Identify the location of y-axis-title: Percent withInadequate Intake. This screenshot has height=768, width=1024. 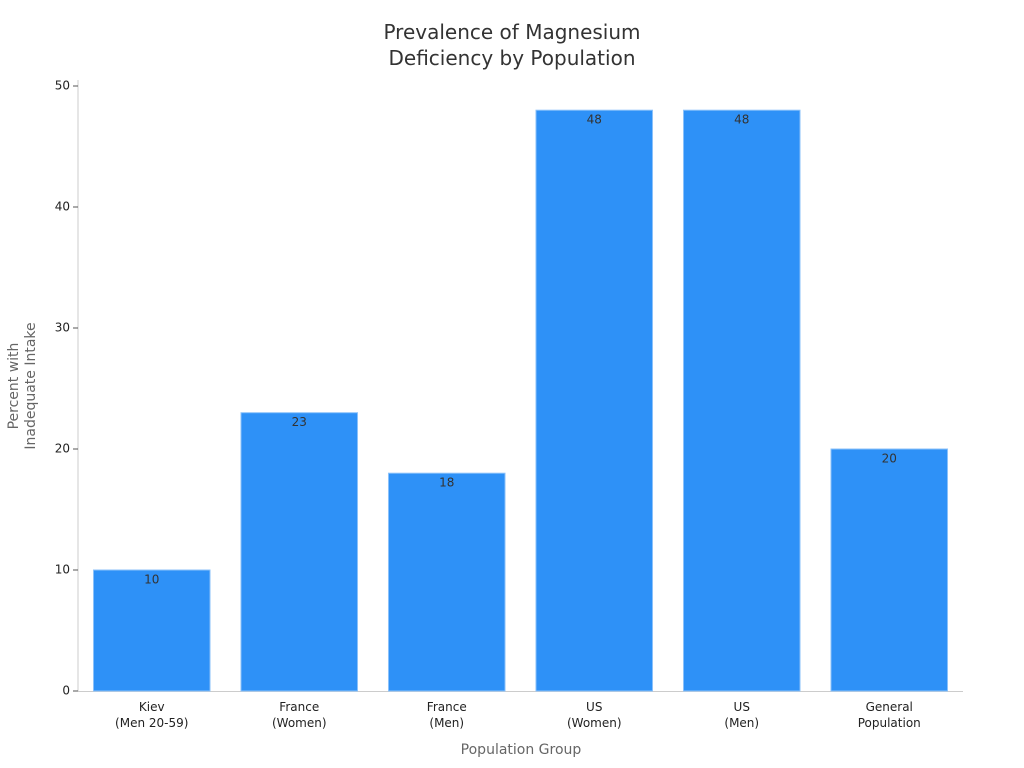
(22, 385).